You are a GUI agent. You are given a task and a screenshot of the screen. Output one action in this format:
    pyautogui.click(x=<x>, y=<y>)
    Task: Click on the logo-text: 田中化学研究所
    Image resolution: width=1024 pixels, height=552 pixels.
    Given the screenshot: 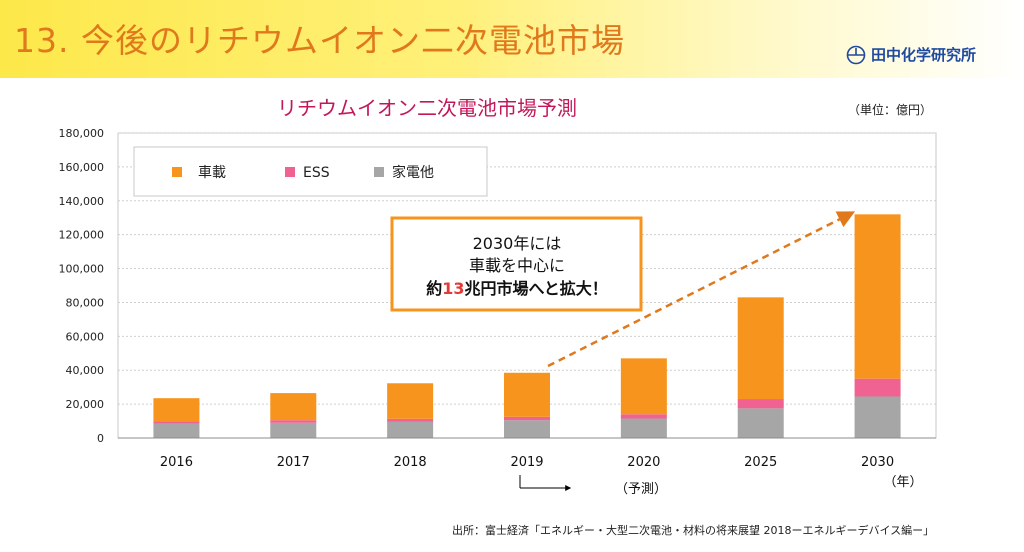 What is the action you would take?
    pyautogui.click(x=924, y=55)
    